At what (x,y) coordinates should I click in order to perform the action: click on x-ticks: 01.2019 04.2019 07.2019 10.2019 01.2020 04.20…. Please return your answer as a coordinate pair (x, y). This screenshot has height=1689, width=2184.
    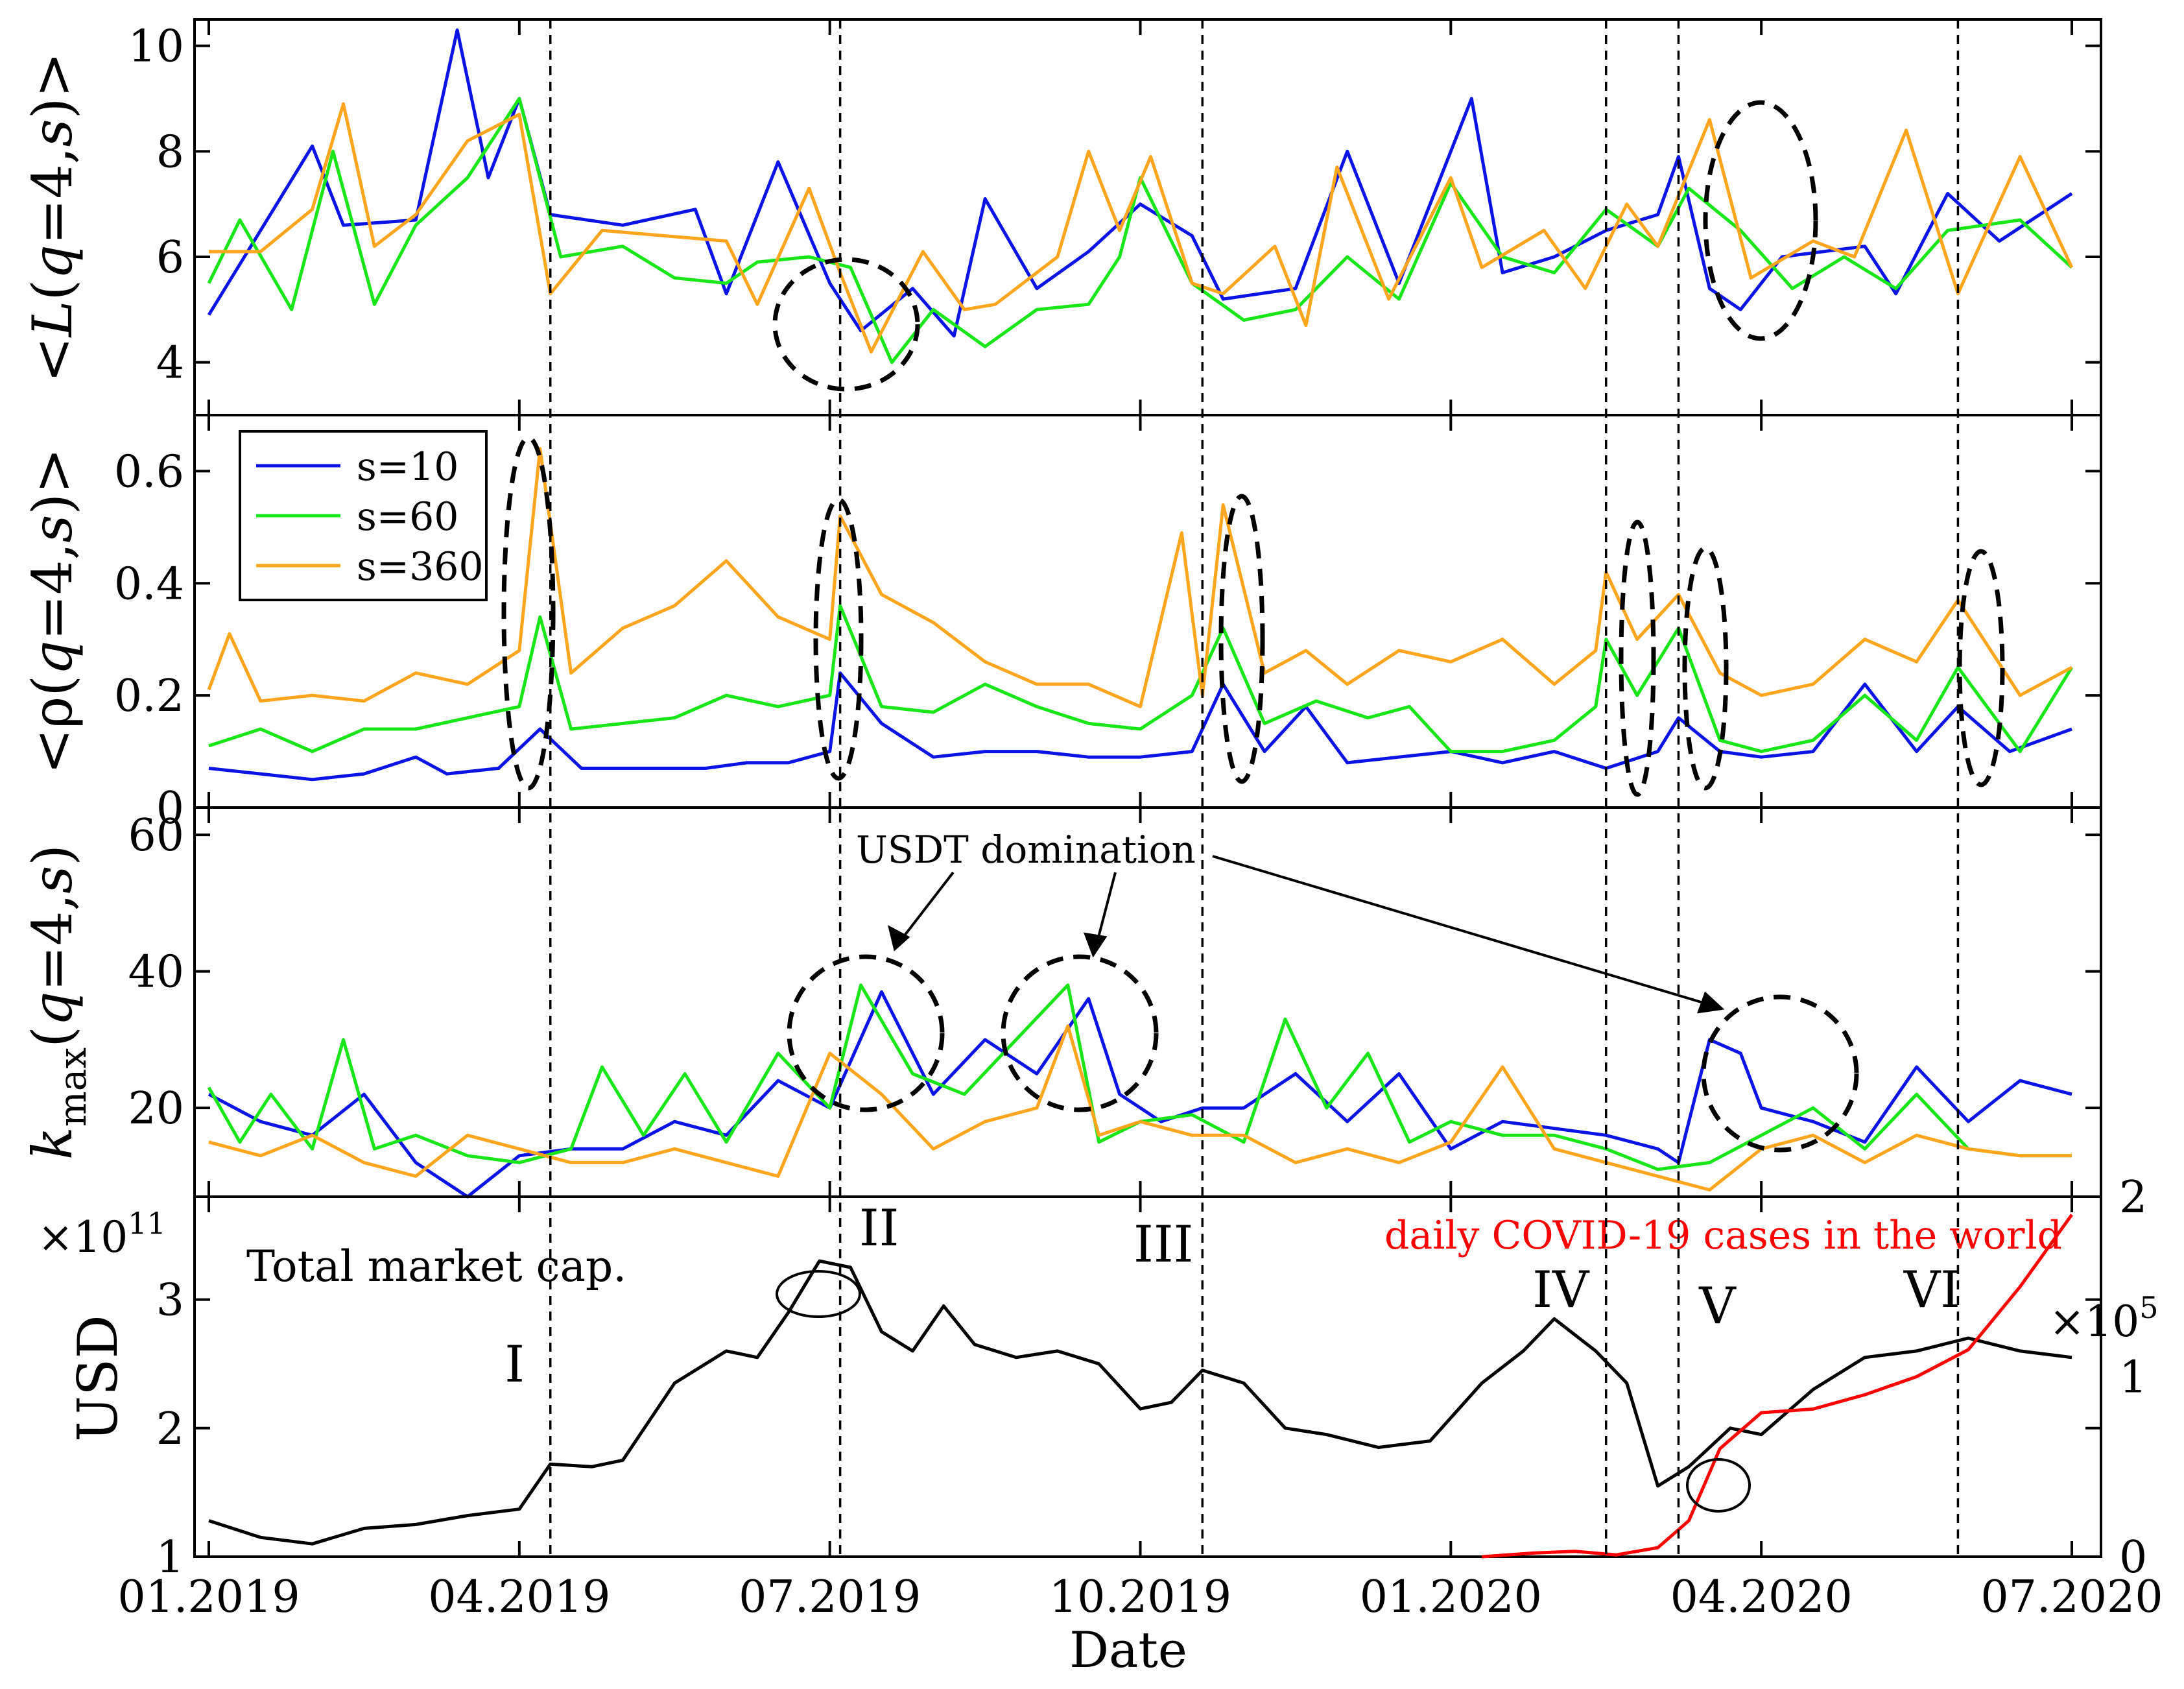
    Looking at the image, I should click on (1140, 1597).